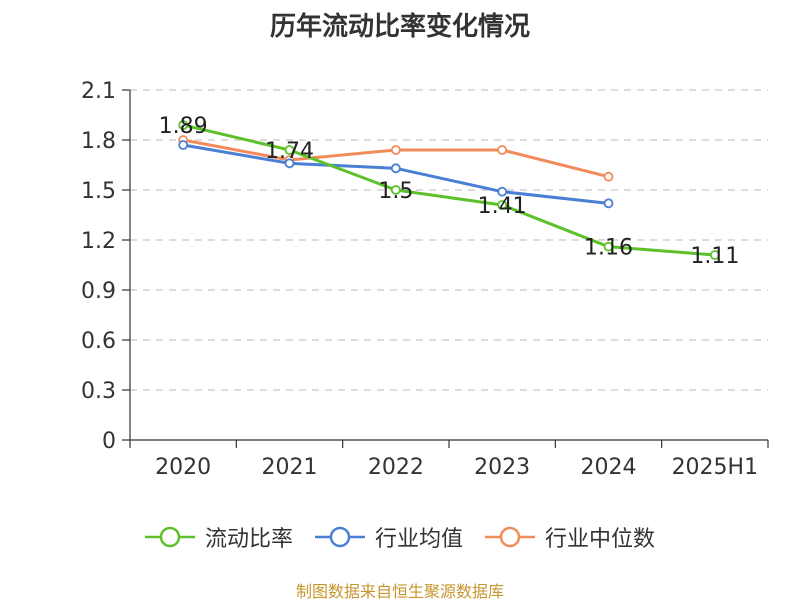 This screenshot has height=602, width=800. I want to click on legend-label: 行业中位数, so click(600, 539).